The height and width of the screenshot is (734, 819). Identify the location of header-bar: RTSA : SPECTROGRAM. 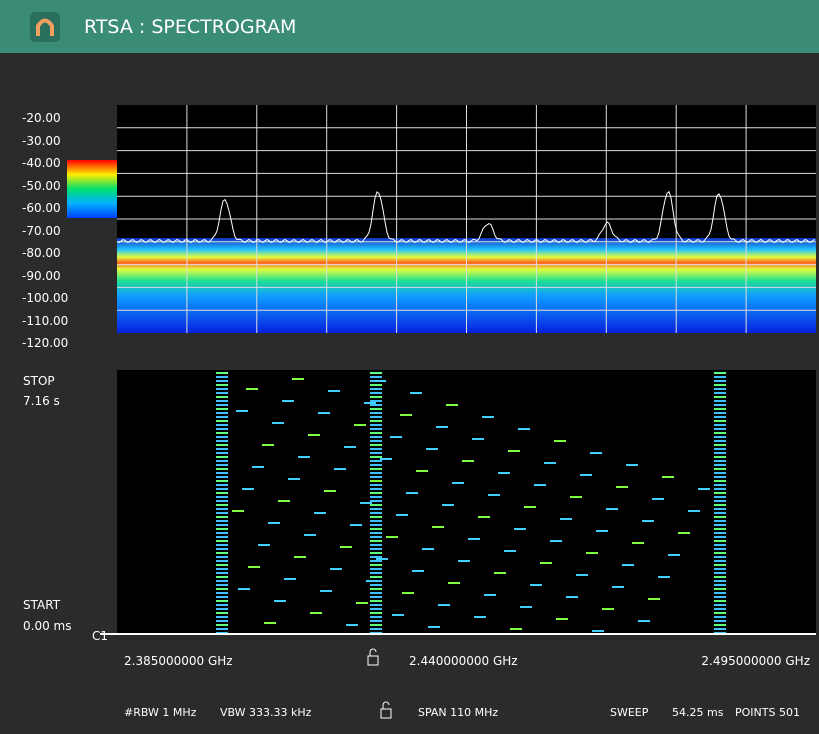
(409, 26).